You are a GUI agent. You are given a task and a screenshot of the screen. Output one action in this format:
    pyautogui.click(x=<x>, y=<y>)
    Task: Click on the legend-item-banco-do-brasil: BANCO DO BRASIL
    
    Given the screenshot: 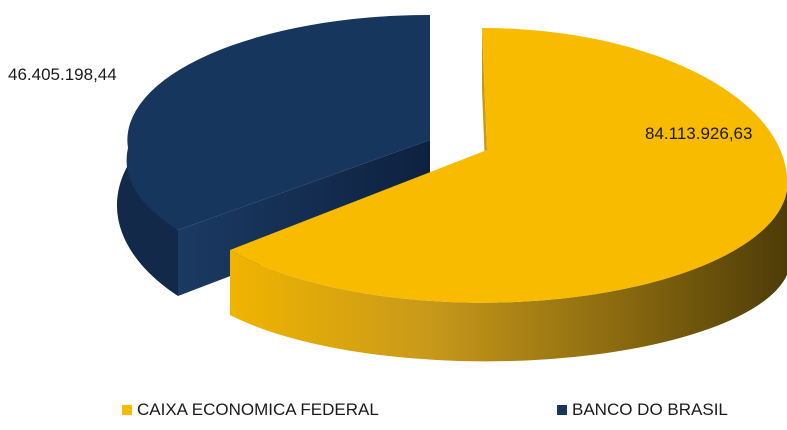 What is the action you would take?
    pyautogui.click(x=642, y=410)
    